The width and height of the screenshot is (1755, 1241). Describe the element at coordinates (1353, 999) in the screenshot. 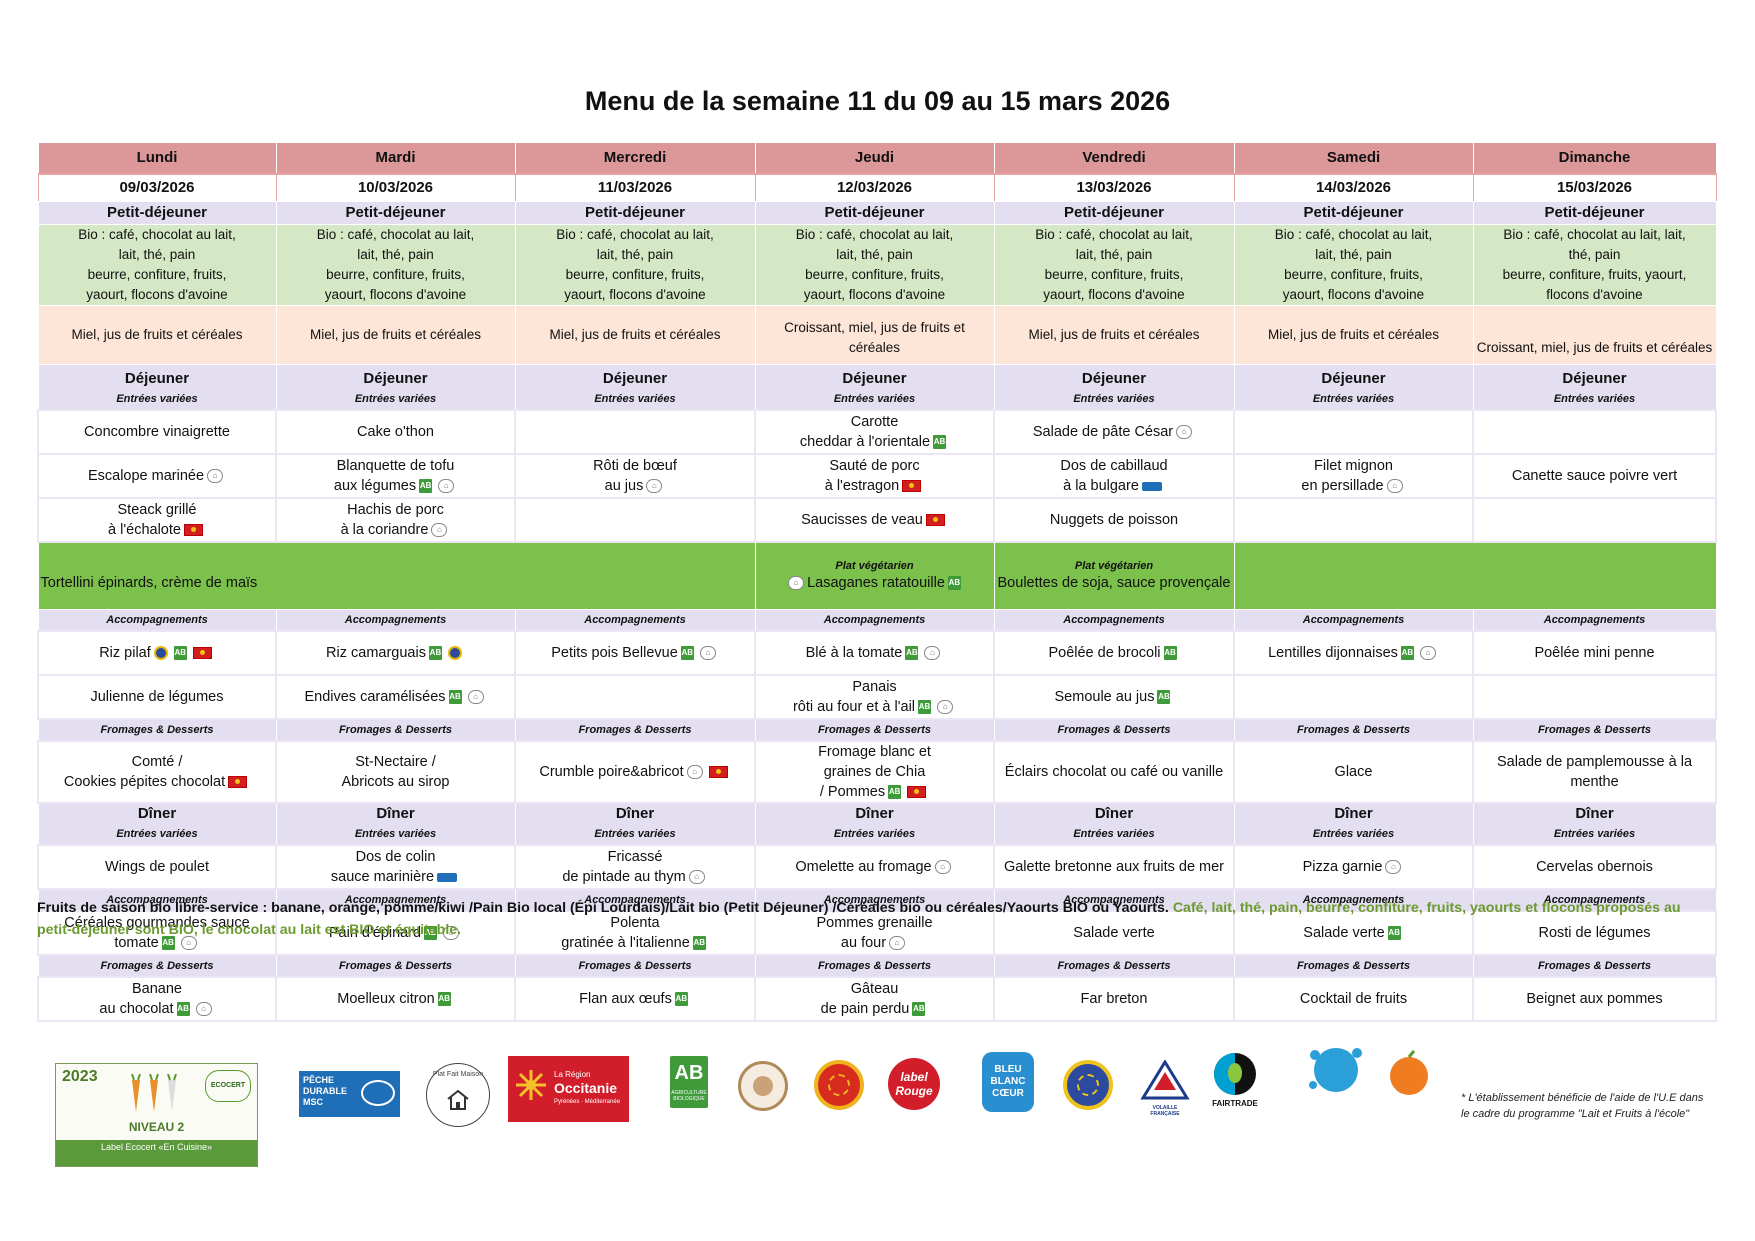

I see `menu-cell: Cocktail de fruitsCocktail de fruits` at that location.